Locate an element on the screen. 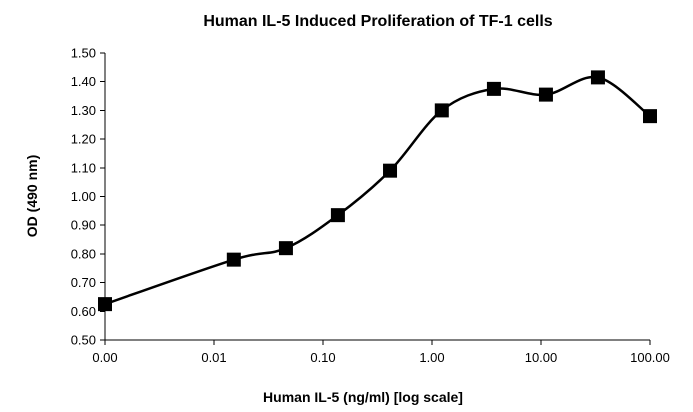  y-tick-label: 0.80 is located at coordinates (83, 253).